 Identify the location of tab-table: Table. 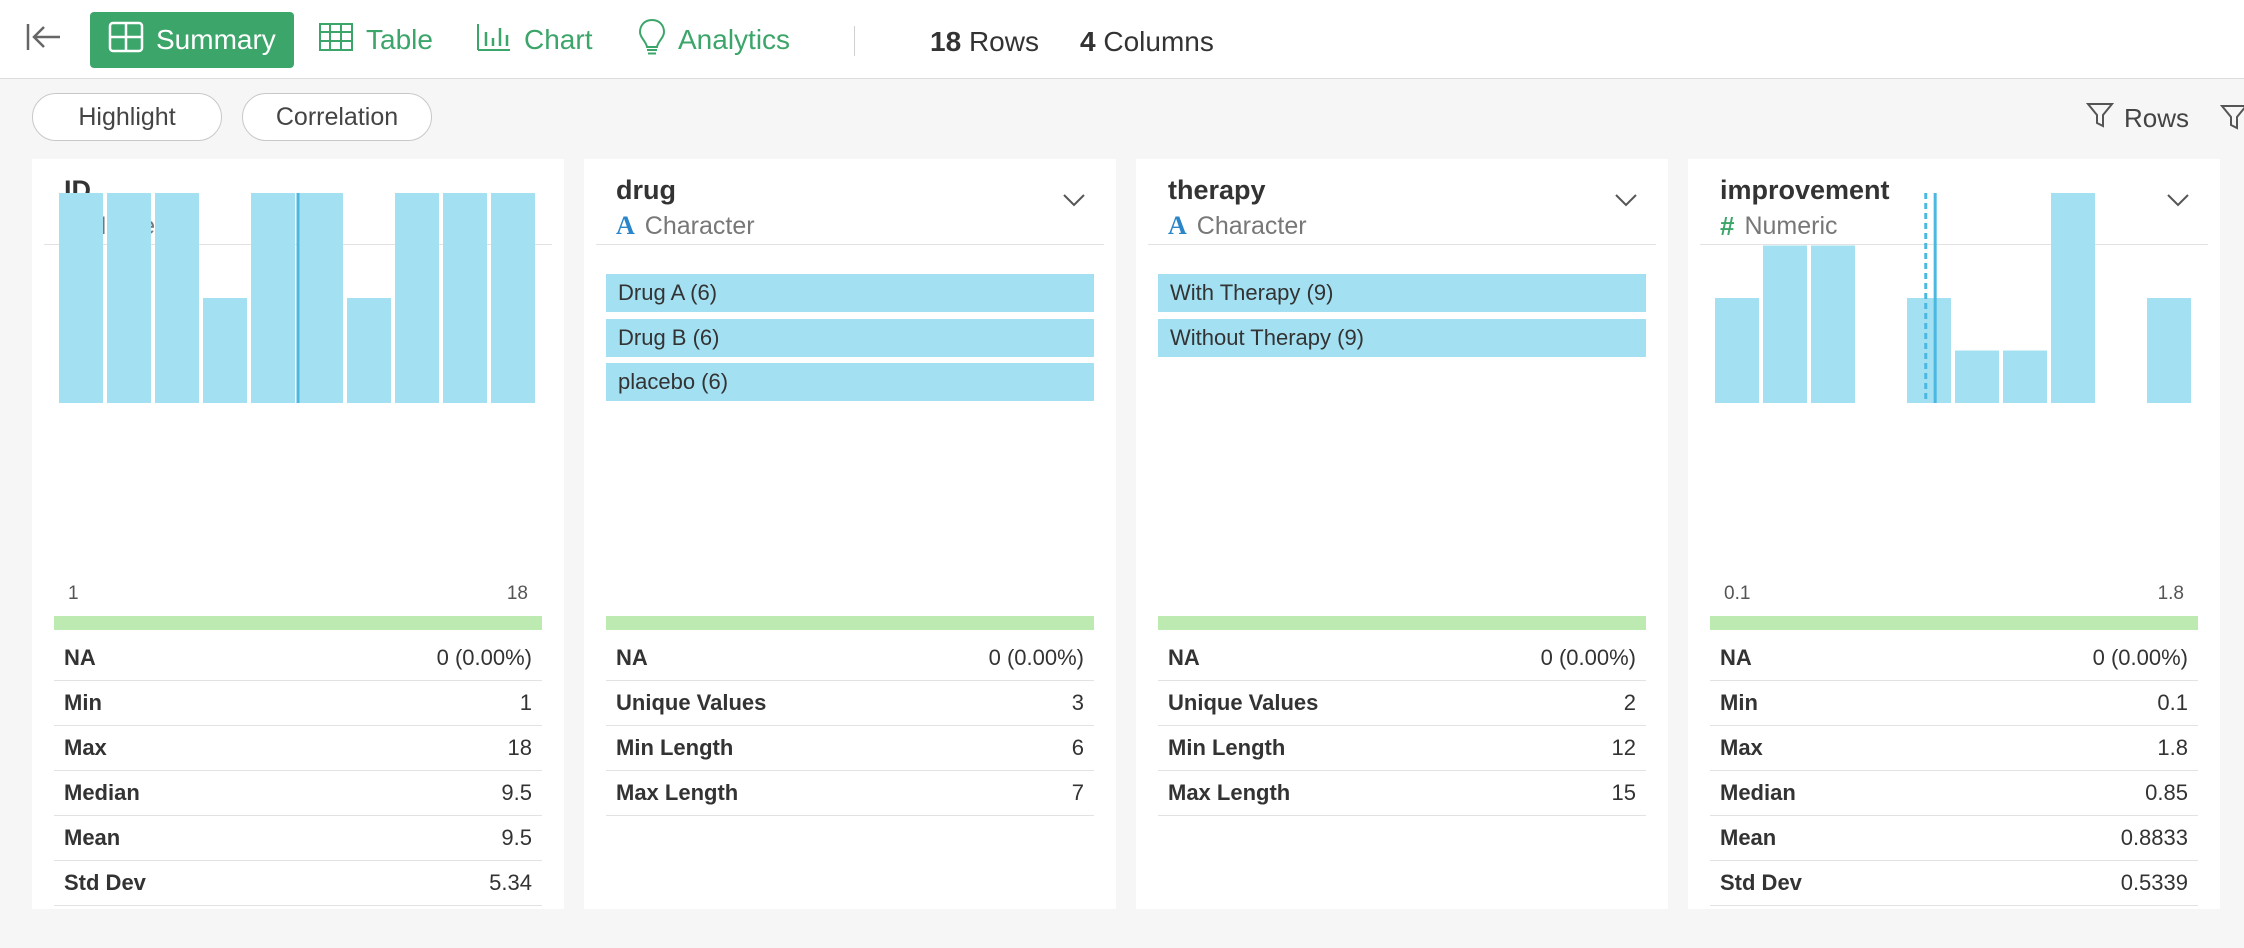
(375, 40).